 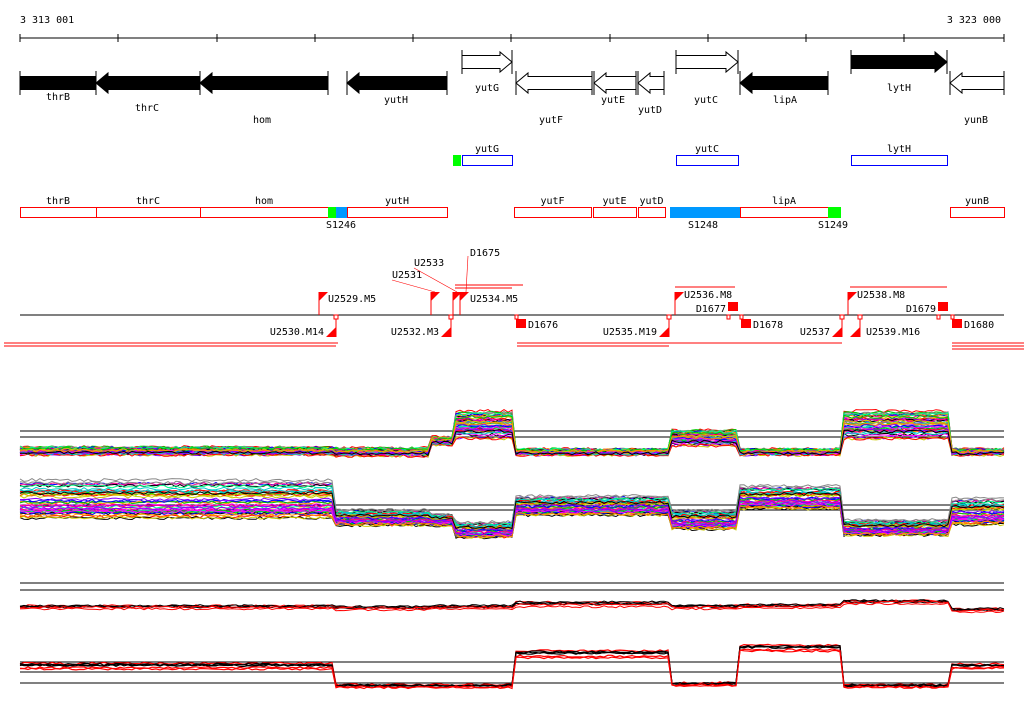 What do you see at coordinates (707, 160) in the screenshot?
I see `forward-unit-yutC` at bounding box center [707, 160].